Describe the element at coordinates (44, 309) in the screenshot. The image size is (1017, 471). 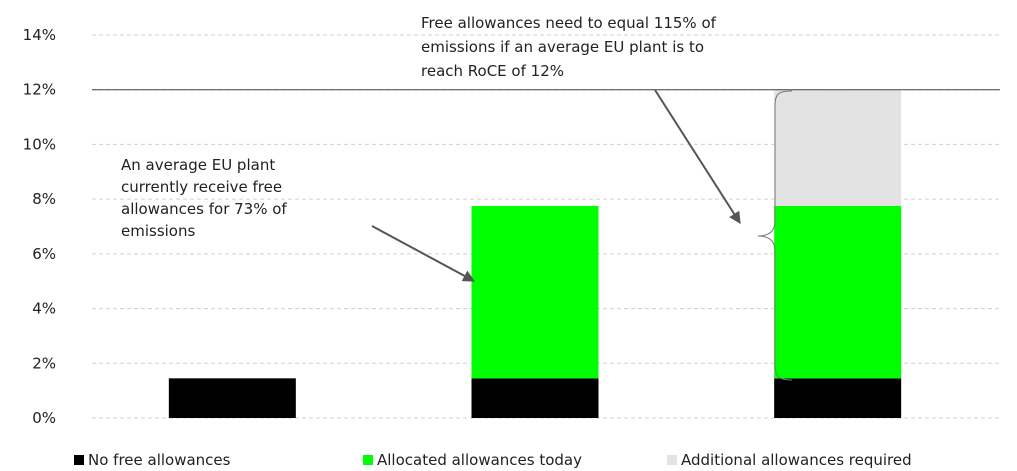
I see `y-tick-label: 4%` at that location.